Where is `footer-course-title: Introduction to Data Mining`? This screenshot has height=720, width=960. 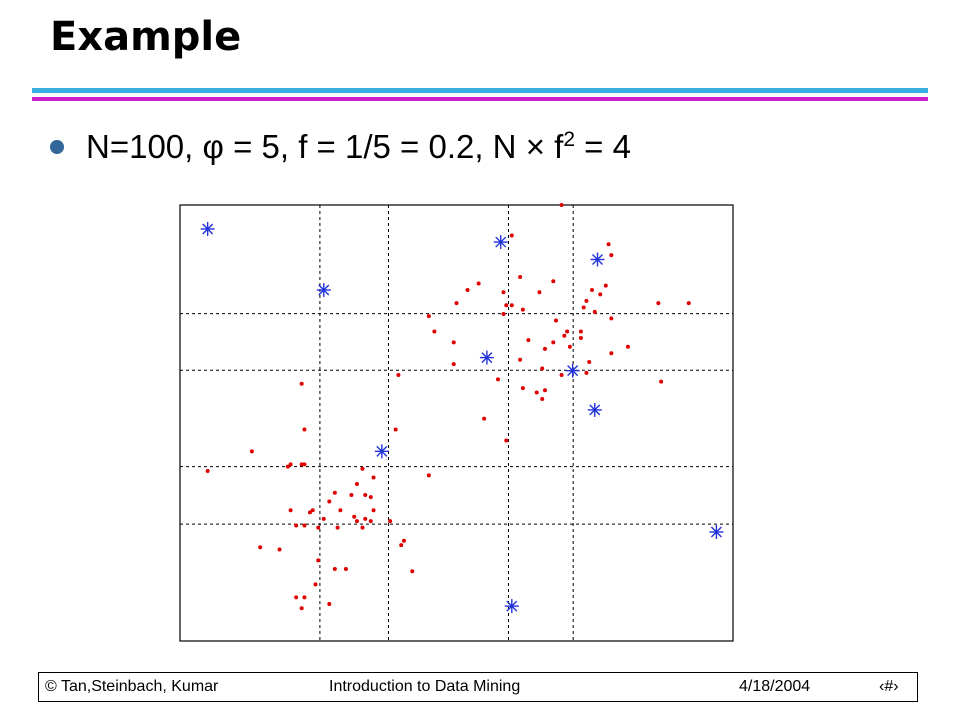
footer-course-title: Introduction to Data Mining is located at coordinates (425, 686).